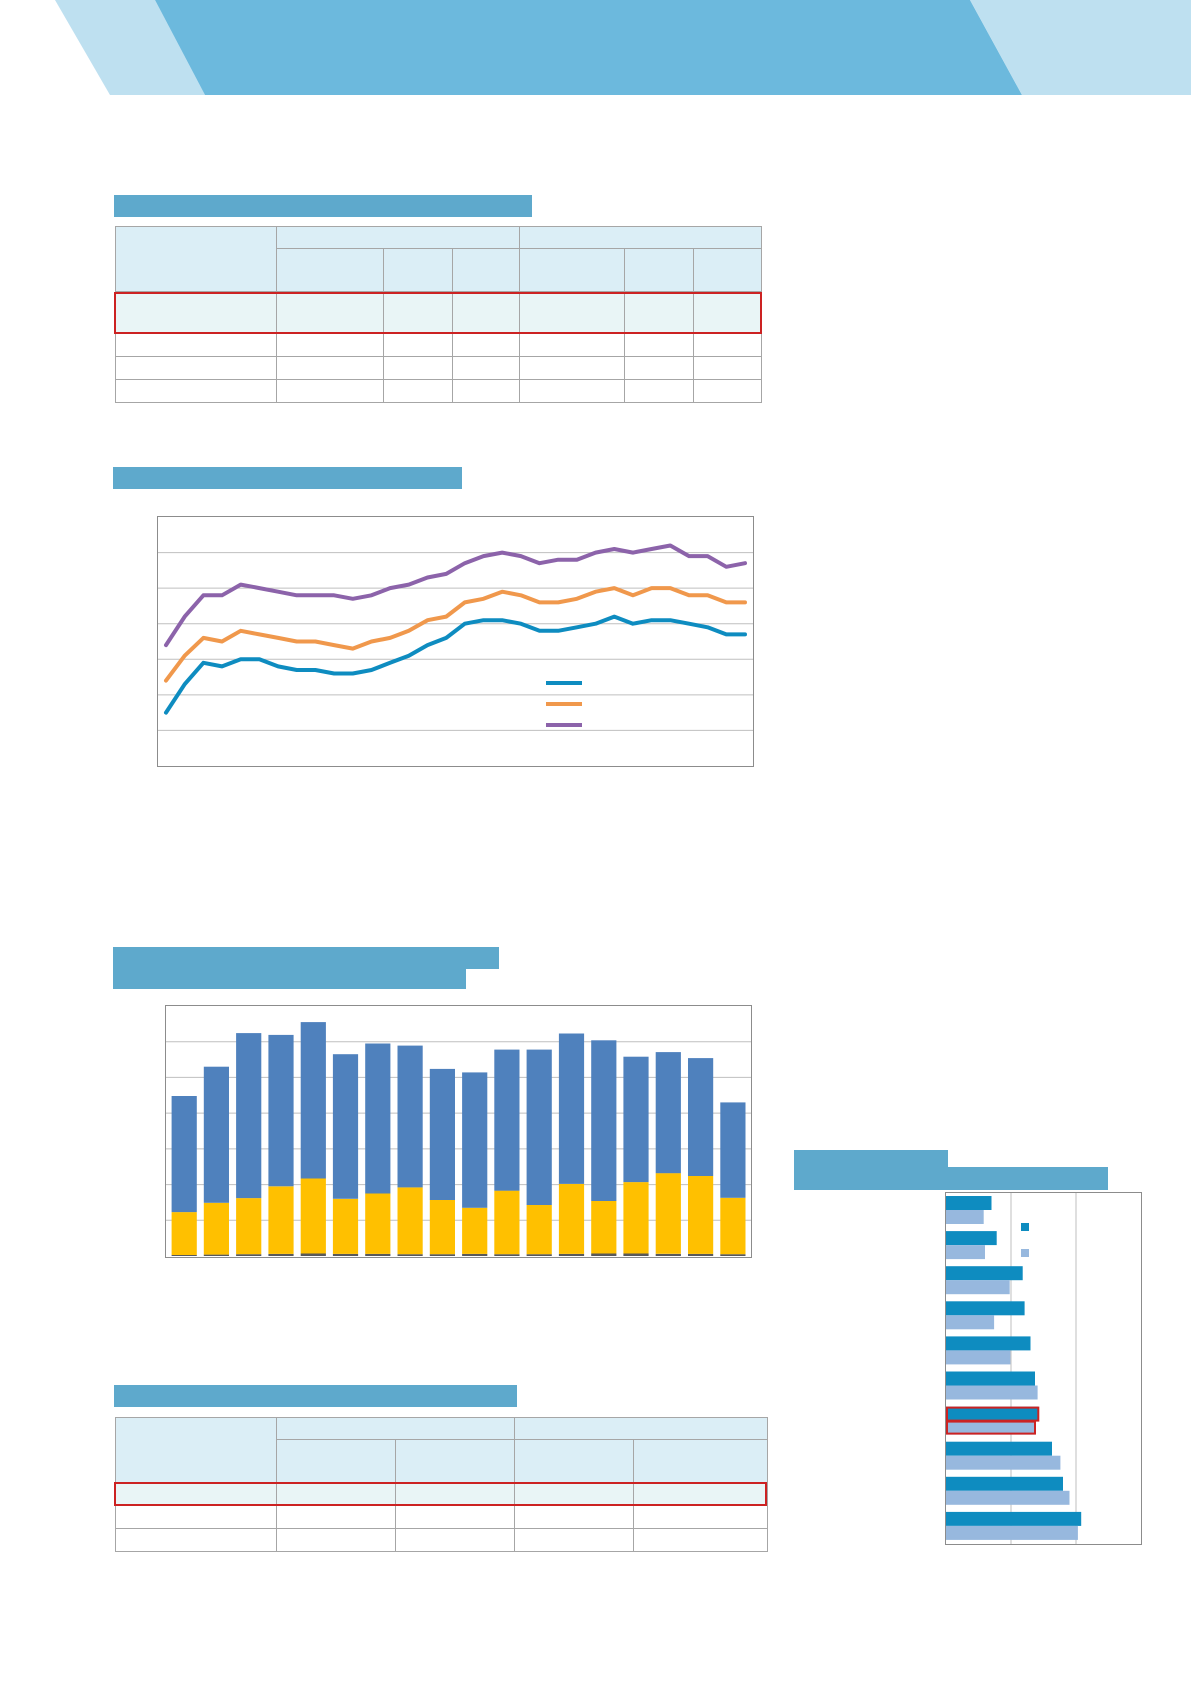  What do you see at coordinates (588, 47) in the screenshot?
I see `banner-main-shape` at bounding box center [588, 47].